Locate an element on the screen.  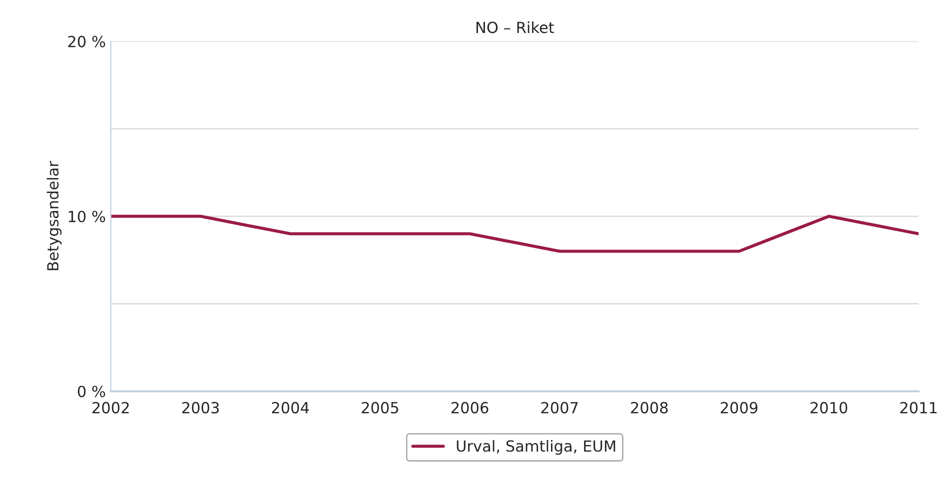
y-axis-title: Betygsandelar is located at coordinates (54, 215).